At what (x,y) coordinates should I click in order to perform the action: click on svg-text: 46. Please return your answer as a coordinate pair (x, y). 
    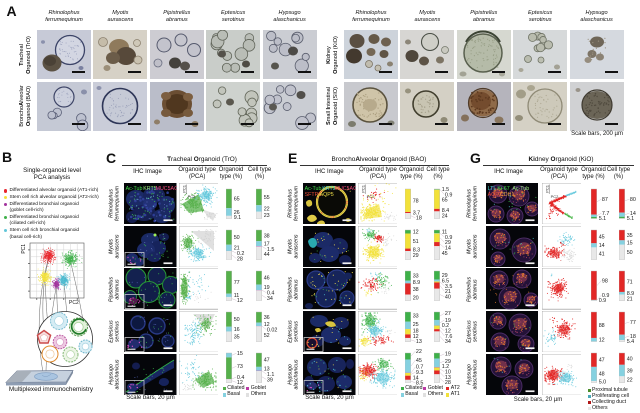
    Looking at the image, I should click on (266, 279).